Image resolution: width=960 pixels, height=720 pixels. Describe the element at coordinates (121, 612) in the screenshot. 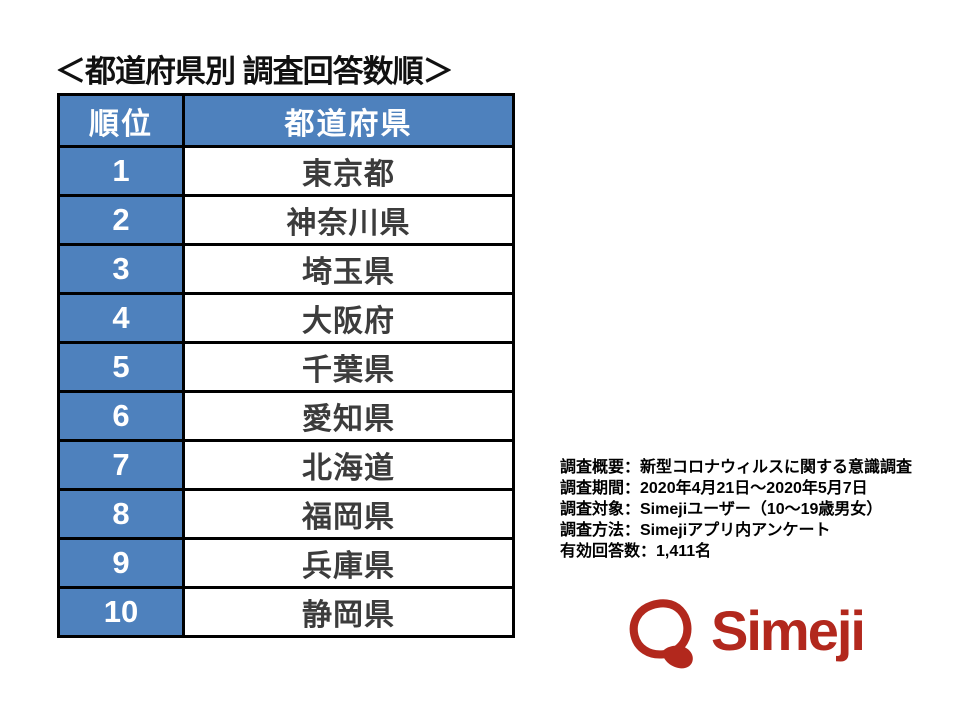

I see `rank-cell: 10` at that location.